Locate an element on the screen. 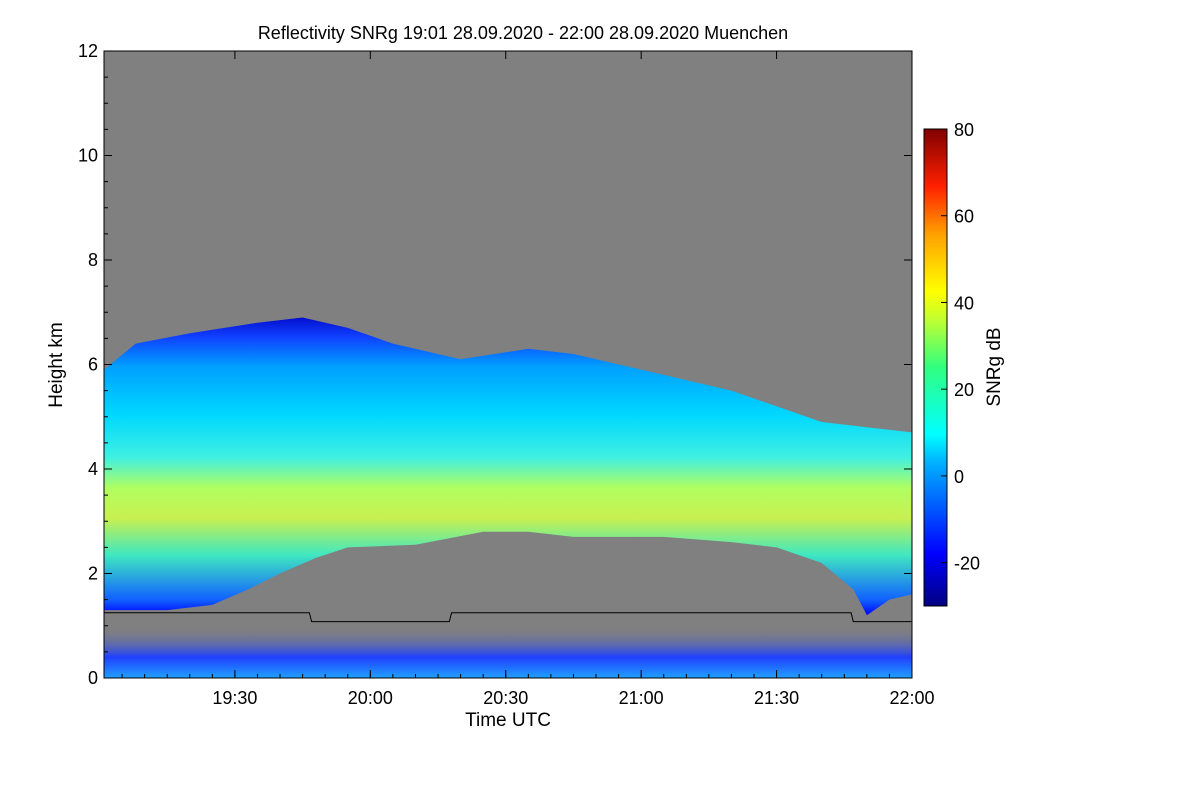 The image size is (1200, 800). y-tick-label: 2 is located at coordinates (93, 574).